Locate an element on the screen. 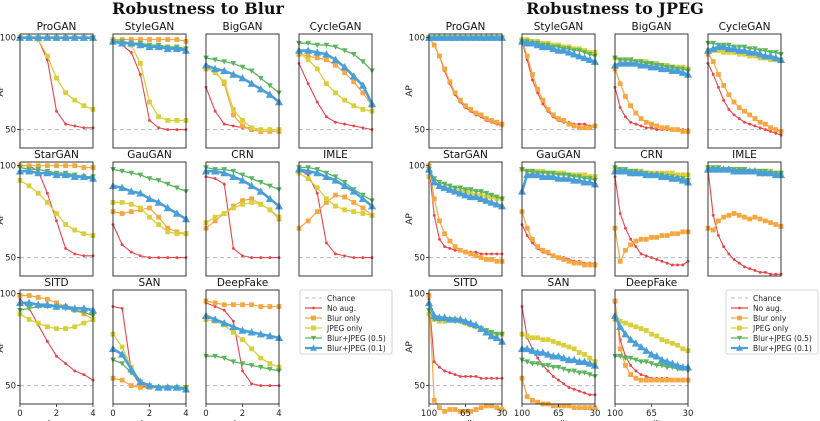 The image size is (820, 421). y-tick-label: 100 is located at coordinates (8, 295).